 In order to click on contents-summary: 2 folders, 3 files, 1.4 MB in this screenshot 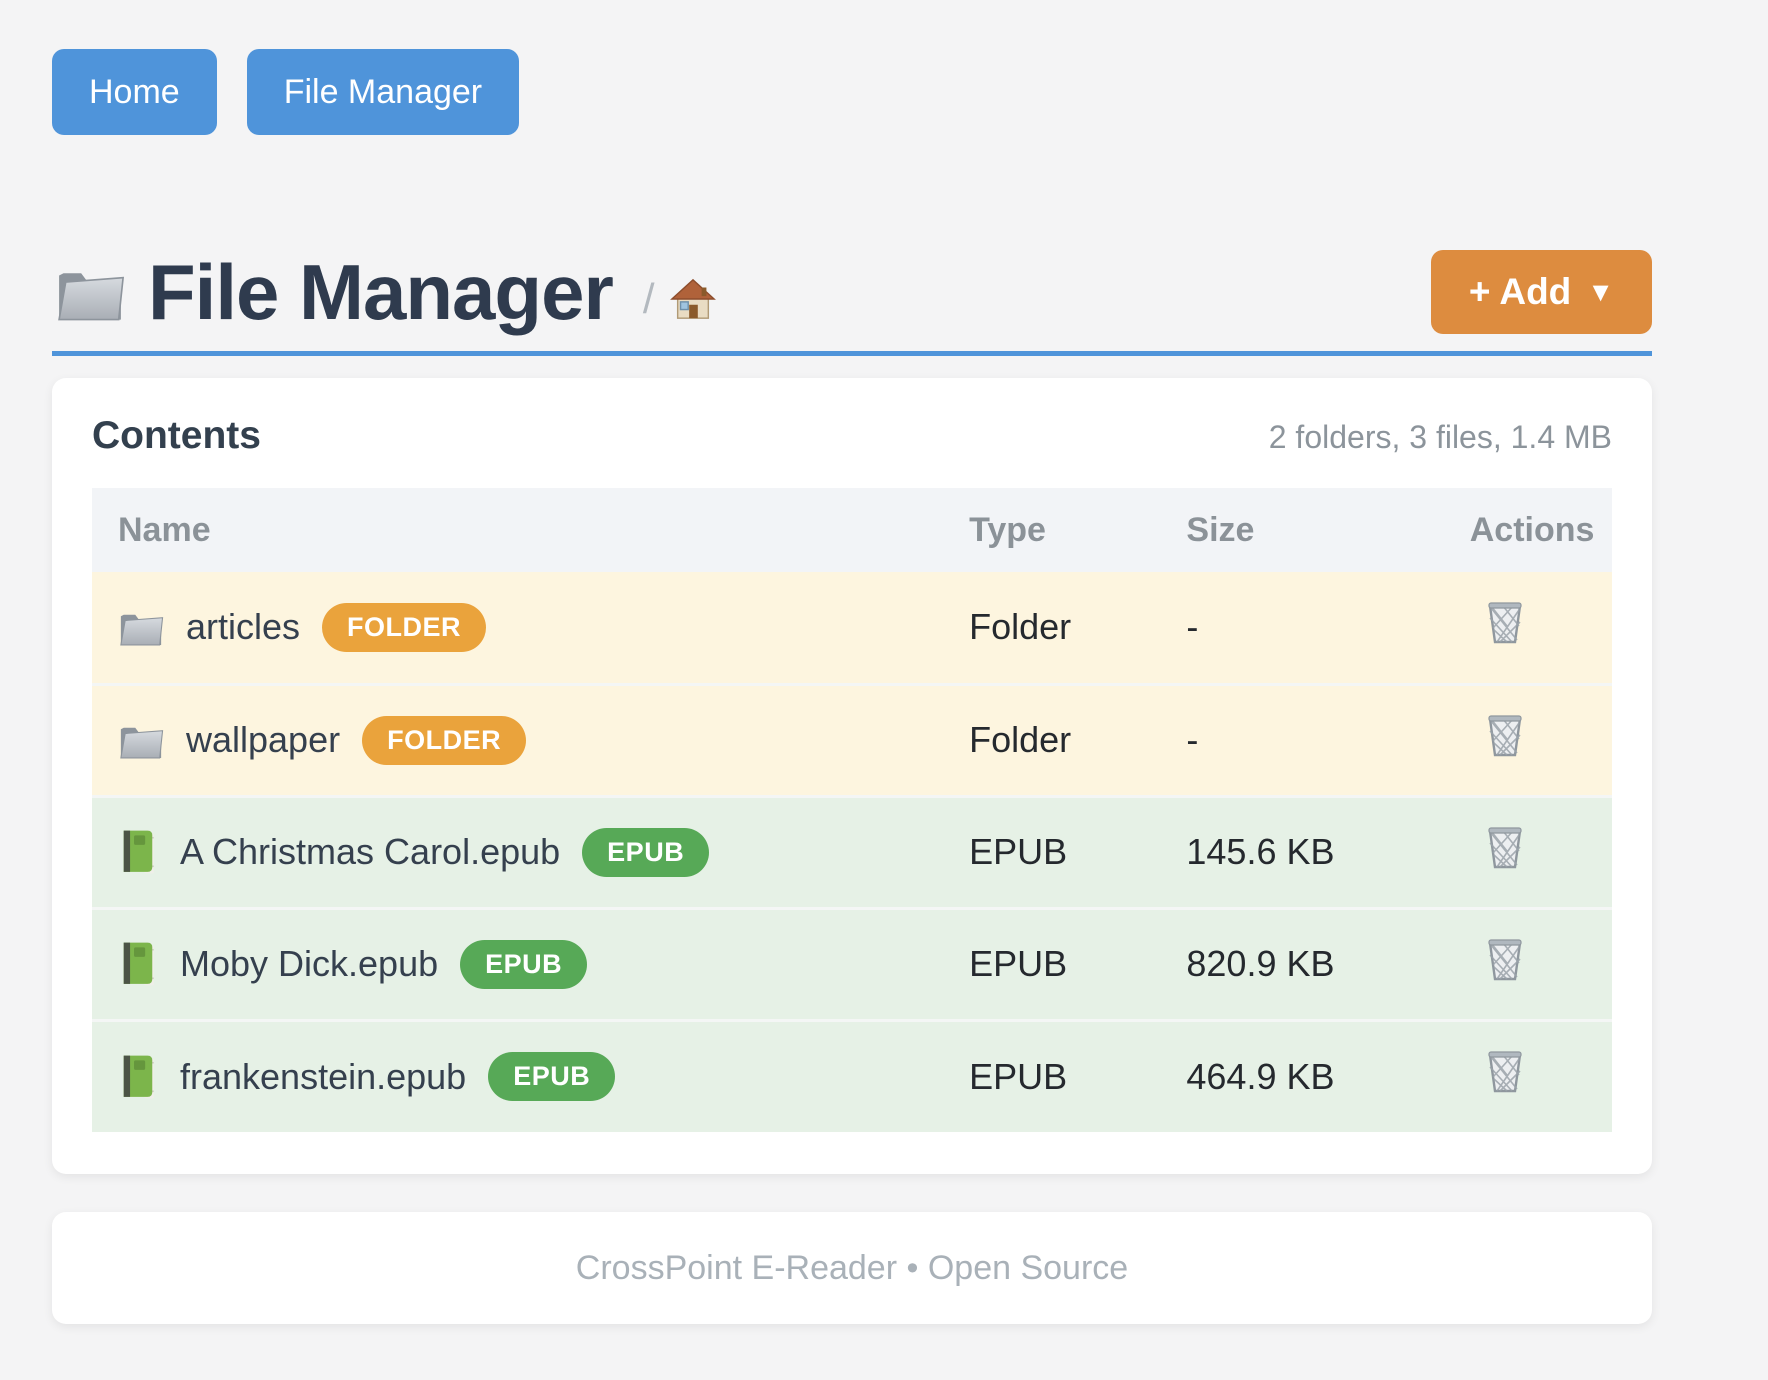, I will do `click(1440, 437)`.